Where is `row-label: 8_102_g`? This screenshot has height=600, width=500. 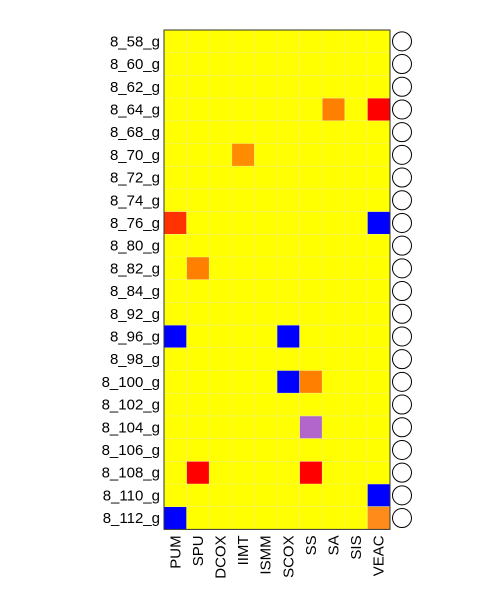 row-label: 8_102_g is located at coordinates (131, 405).